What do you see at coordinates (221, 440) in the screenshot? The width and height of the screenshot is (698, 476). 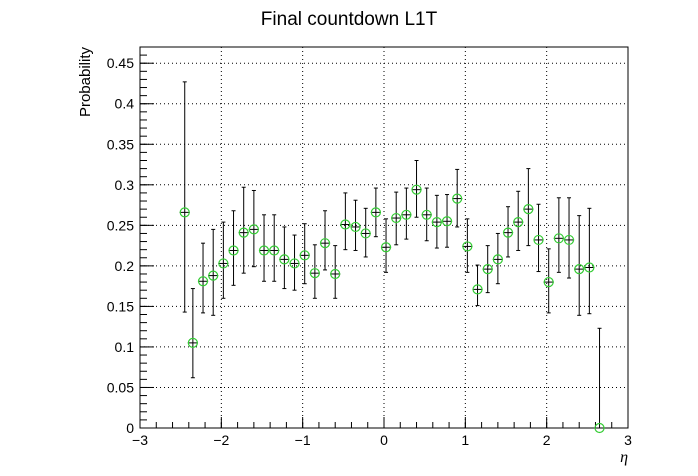 I see `x-tick-label: −2` at bounding box center [221, 440].